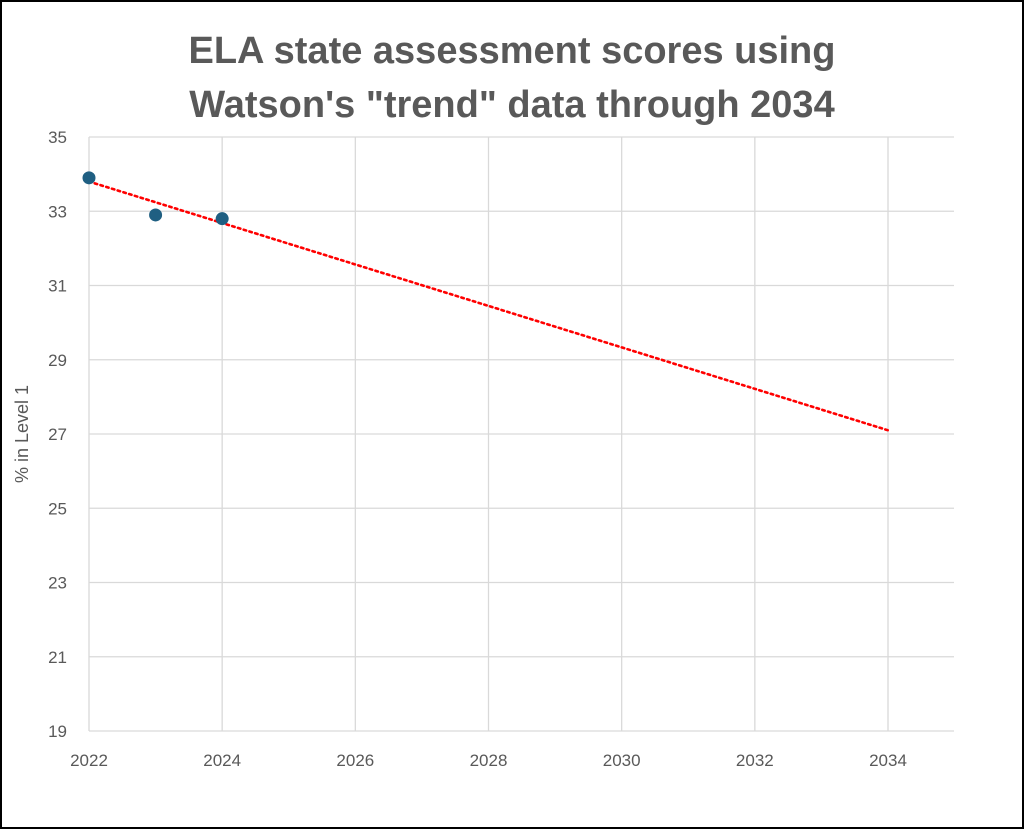 The width and height of the screenshot is (1024, 829). Describe the element at coordinates (22, 434) in the screenshot. I see `y-axis-title: % in Level 1` at that location.